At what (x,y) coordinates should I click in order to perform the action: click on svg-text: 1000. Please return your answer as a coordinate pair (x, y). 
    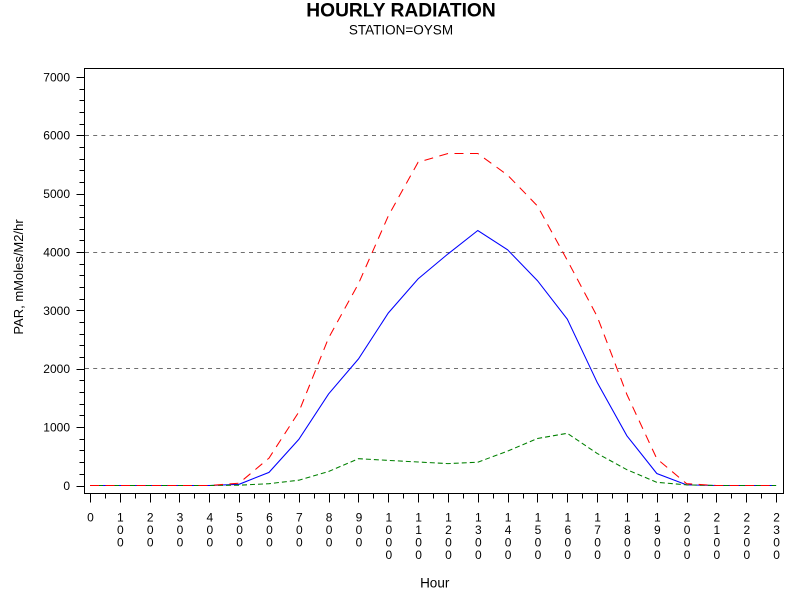
    Looking at the image, I should click on (56, 427).